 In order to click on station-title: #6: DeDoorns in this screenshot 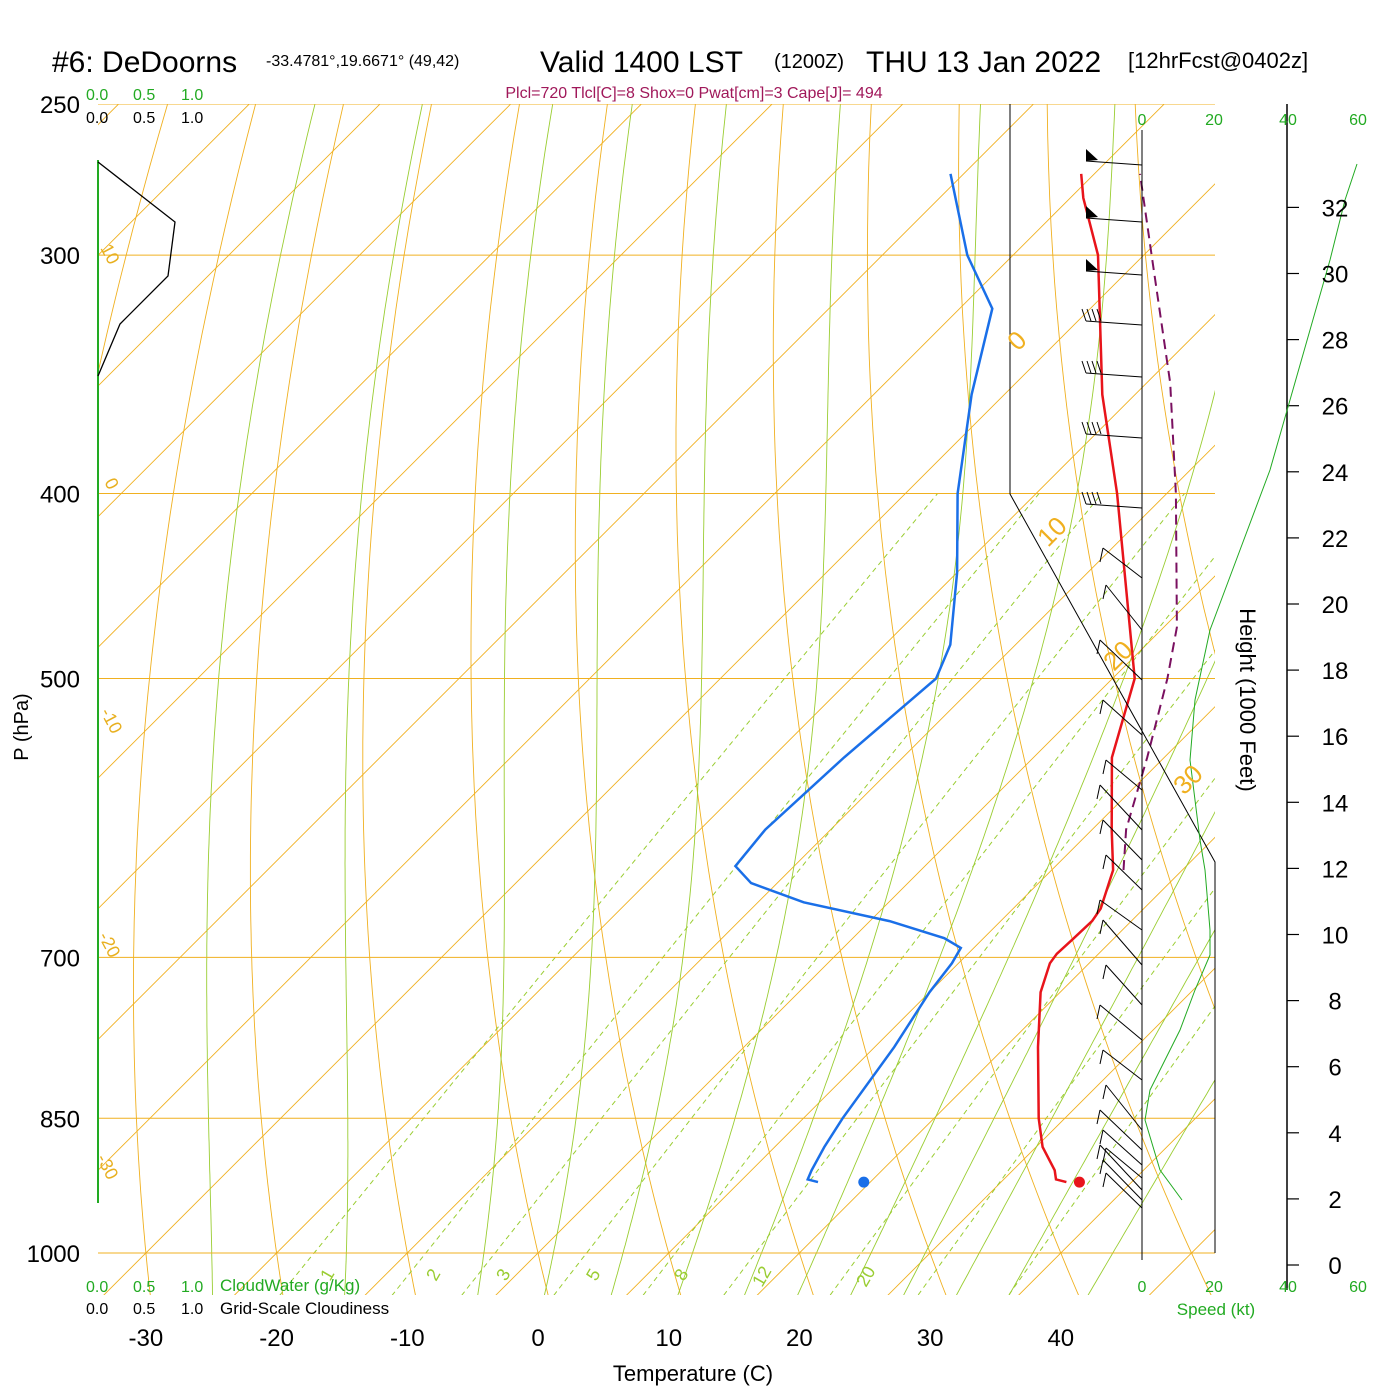, I will do `click(144, 62)`.